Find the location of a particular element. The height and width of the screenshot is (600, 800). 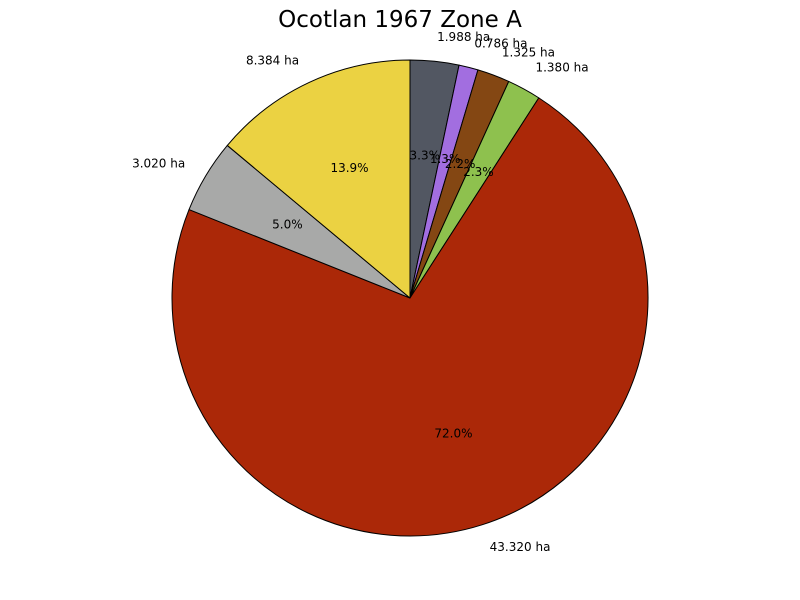

slice-percent-label-4: 72.0% is located at coordinates (453, 434).